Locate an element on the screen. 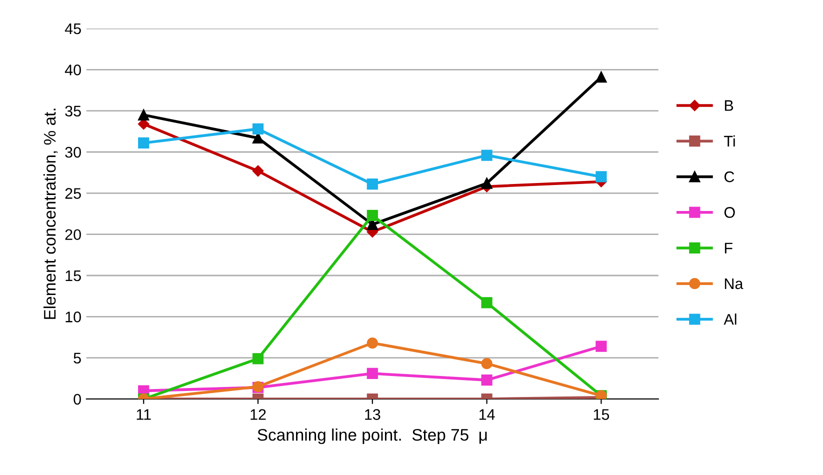  legend-label: O is located at coordinates (729, 212).